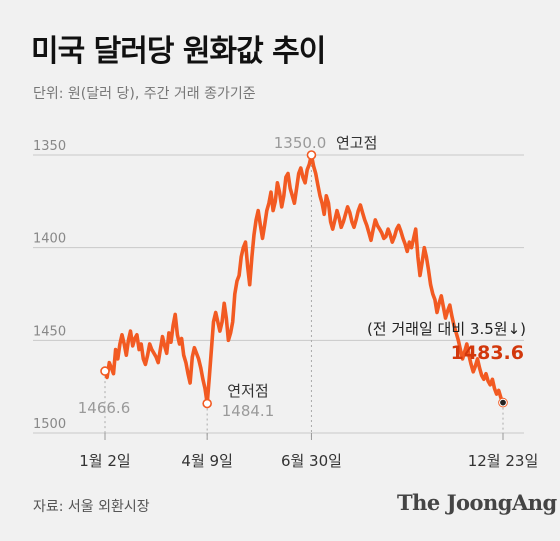 The image size is (560, 541). I want to click on x-tick-label-1: 1월 2일, so click(104, 461).